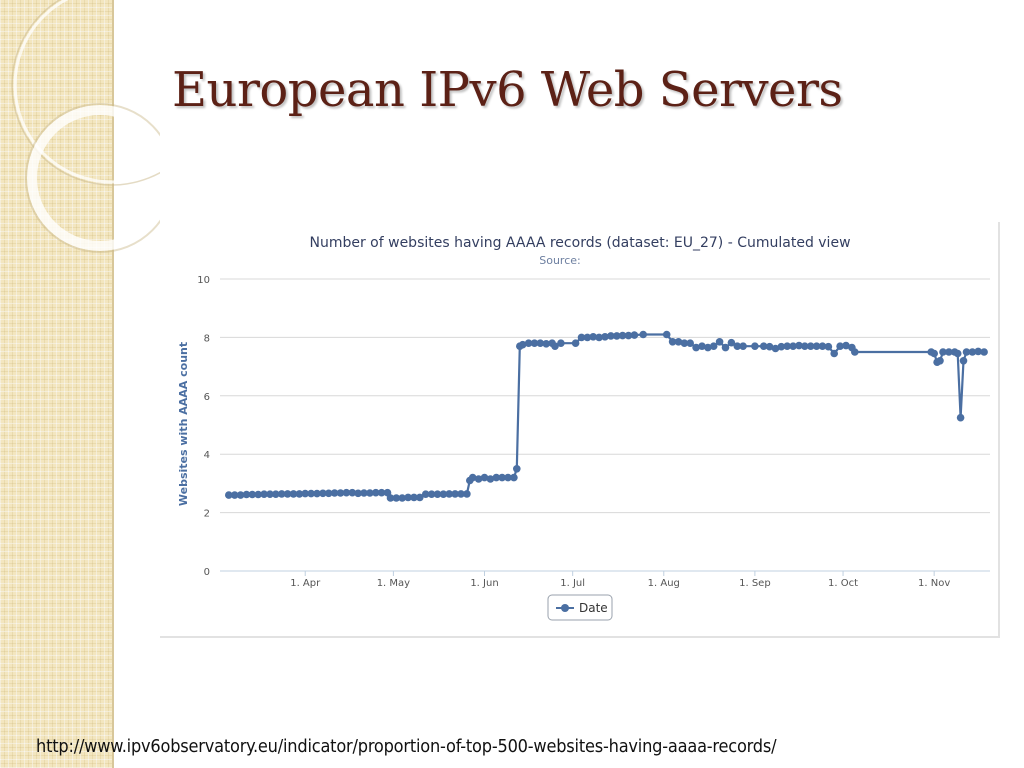  What do you see at coordinates (580, 607) in the screenshot?
I see `legend: Date` at bounding box center [580, 607].